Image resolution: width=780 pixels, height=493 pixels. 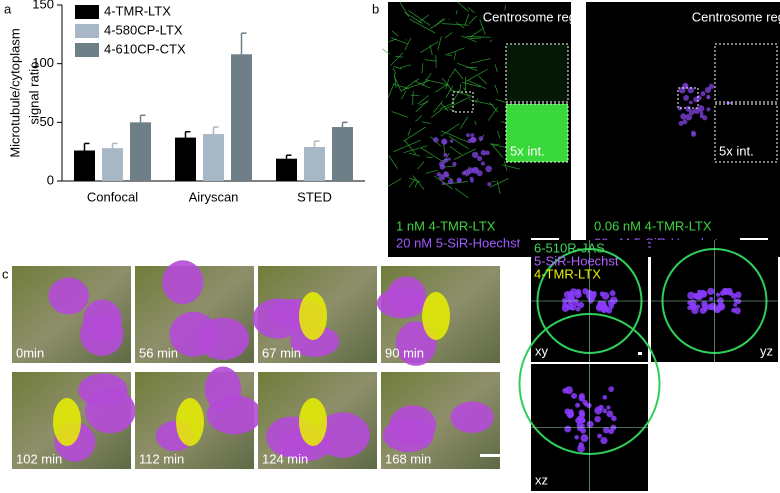 What do you see at coordinates (375, 8) in the screenshot?
I see `panel-label: b` at bounding box center [375, 8].